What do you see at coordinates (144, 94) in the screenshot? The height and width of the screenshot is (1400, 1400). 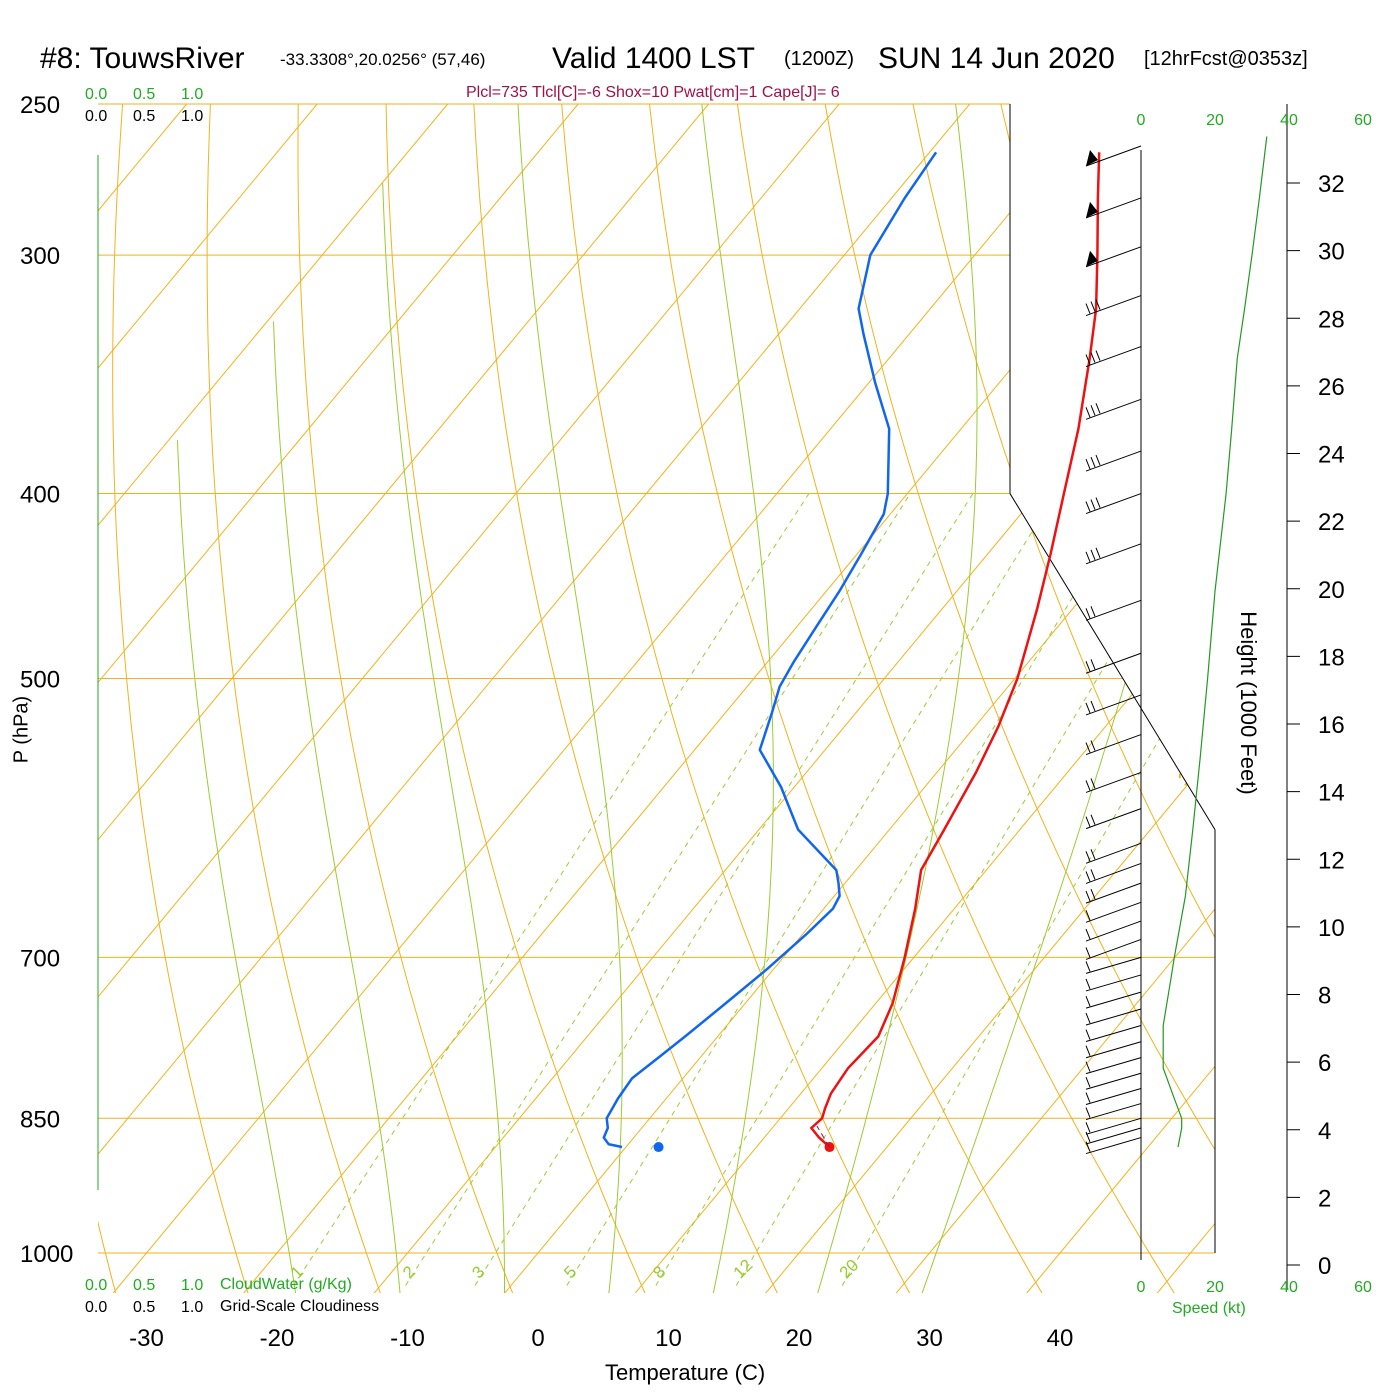 I see `cloudwater-scale-top-05: 0.5` at bounding box center [144, 94].